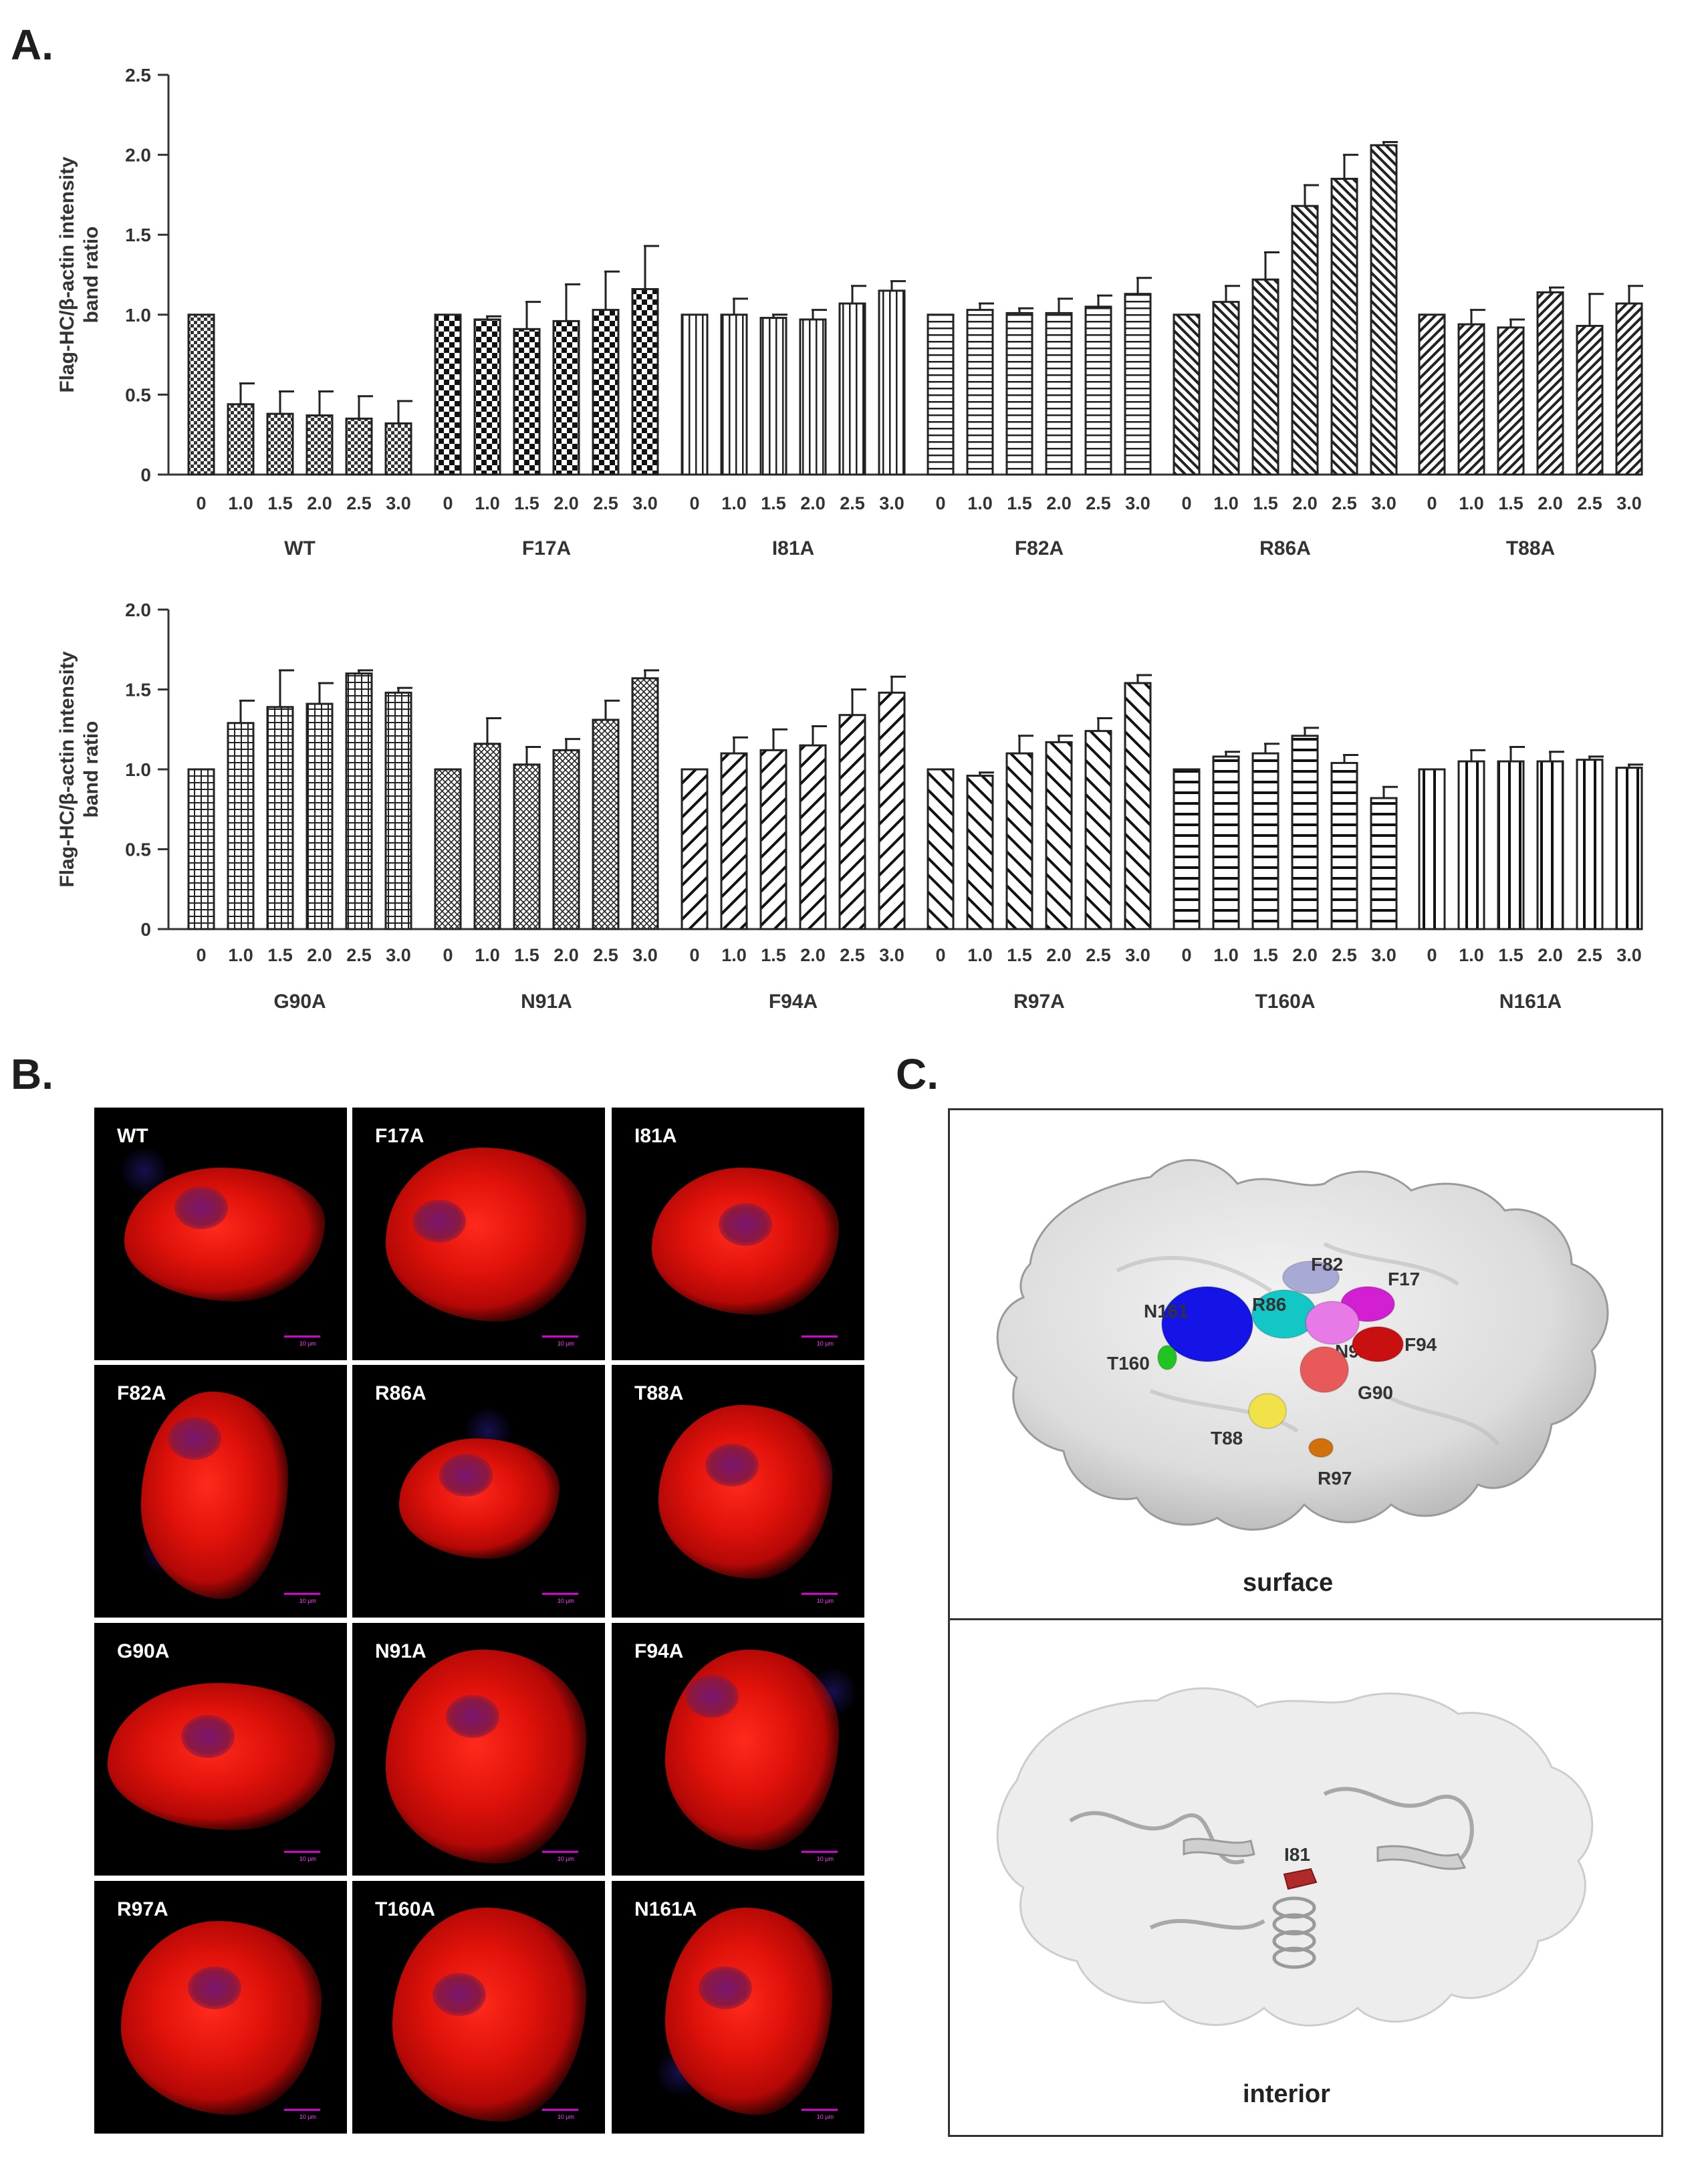 The width and height of the screenshot is (1708, 2169). I want to click on micrograph-WT: WT 10 µm, so click(220, 1234).